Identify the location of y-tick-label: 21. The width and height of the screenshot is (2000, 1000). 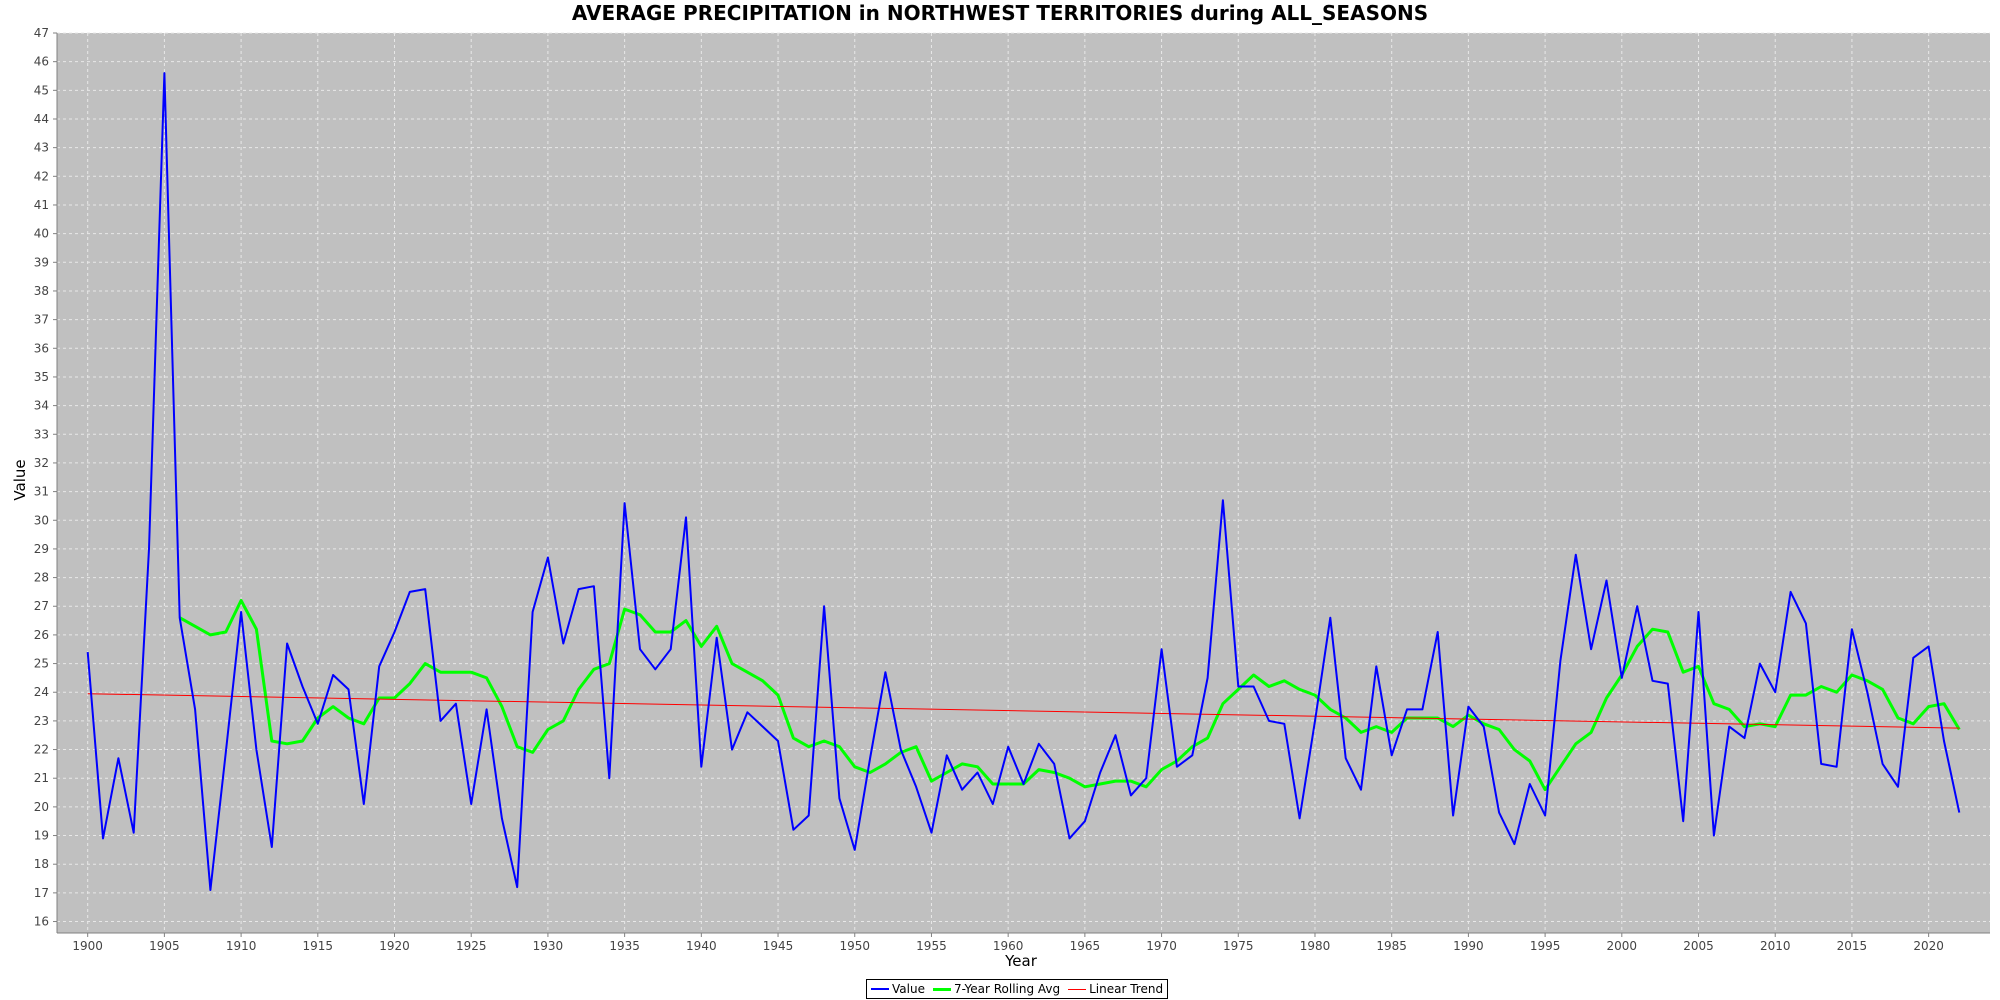
(41, 778).